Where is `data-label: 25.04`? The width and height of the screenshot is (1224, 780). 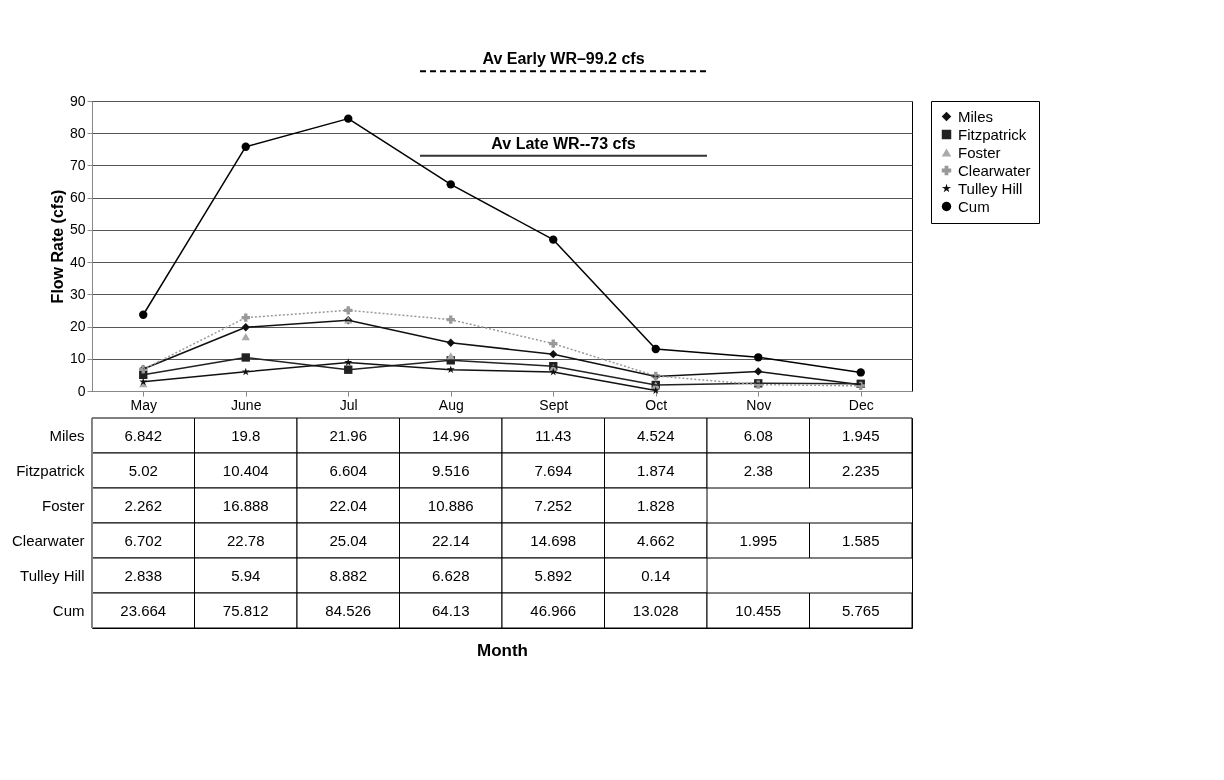 data-label: 25.04 is located at coordinates (348, 540).